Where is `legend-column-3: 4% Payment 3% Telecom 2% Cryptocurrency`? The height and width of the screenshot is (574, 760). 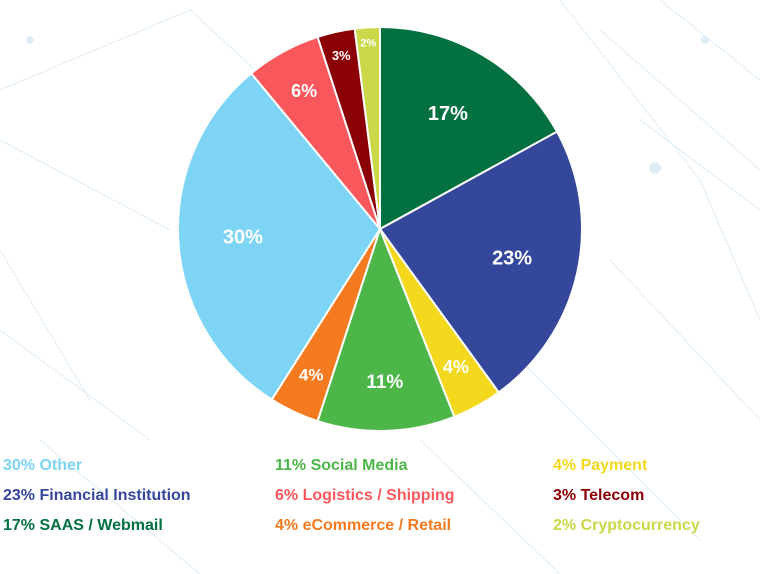
legend-column-3: 4% Payment 3% Telecom 2% Cryptocurrency is located at coordinates (626, 496).